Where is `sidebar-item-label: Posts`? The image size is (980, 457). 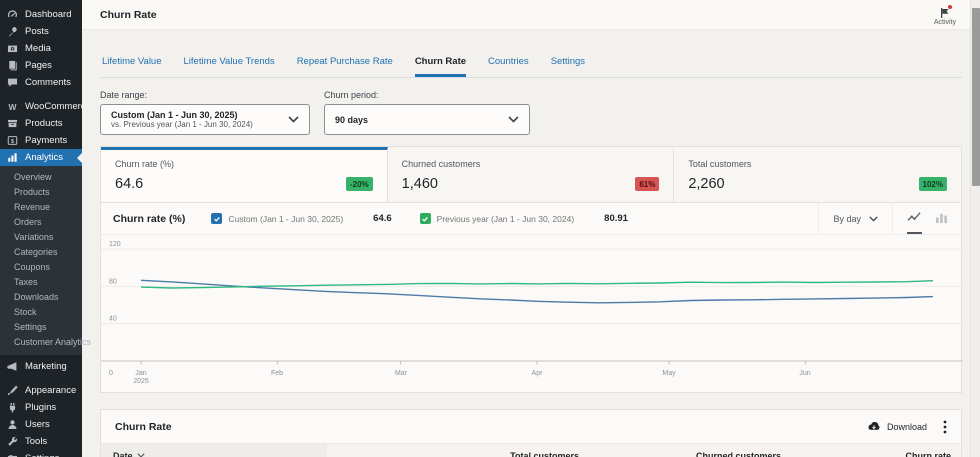
sidebar-item-label: Posts is located at coordinates (37, 31).